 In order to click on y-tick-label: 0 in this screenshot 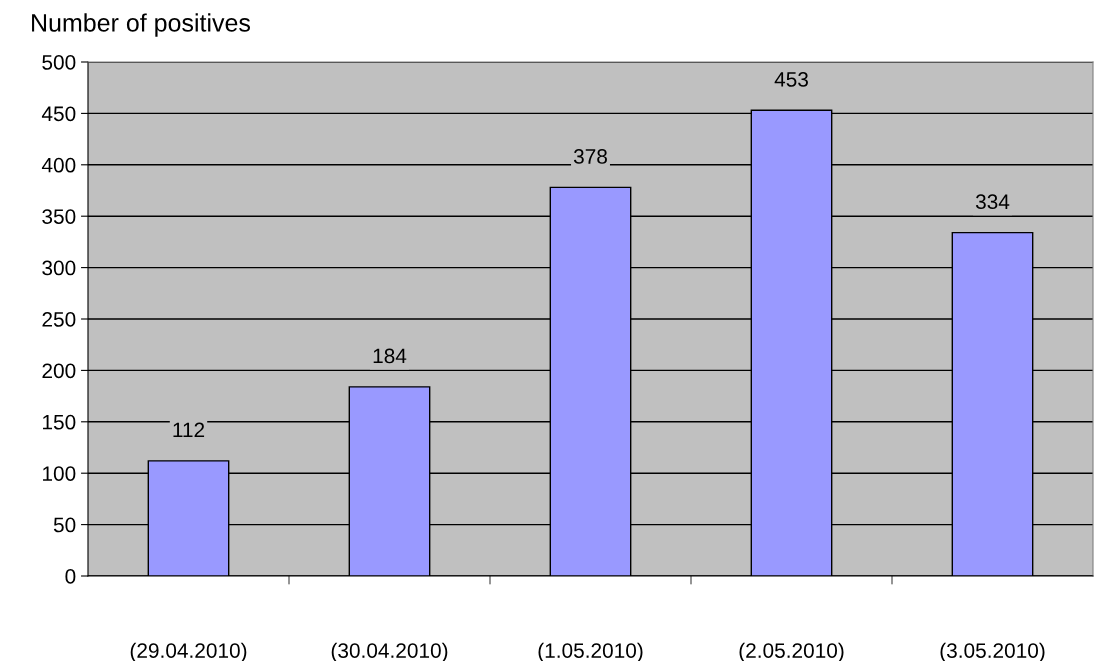, I will do `click(70, 576)`.